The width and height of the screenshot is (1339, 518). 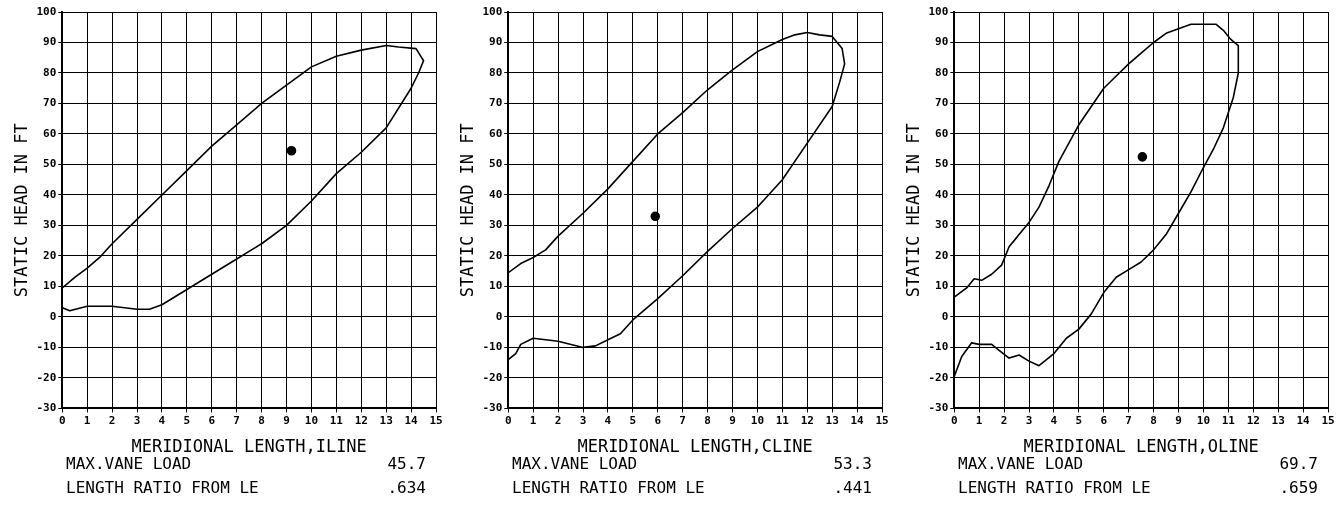 What do you see at coordinates (852, 464) in the screenshot?
I see `text: 53.3` at bounding box center [852, 464].